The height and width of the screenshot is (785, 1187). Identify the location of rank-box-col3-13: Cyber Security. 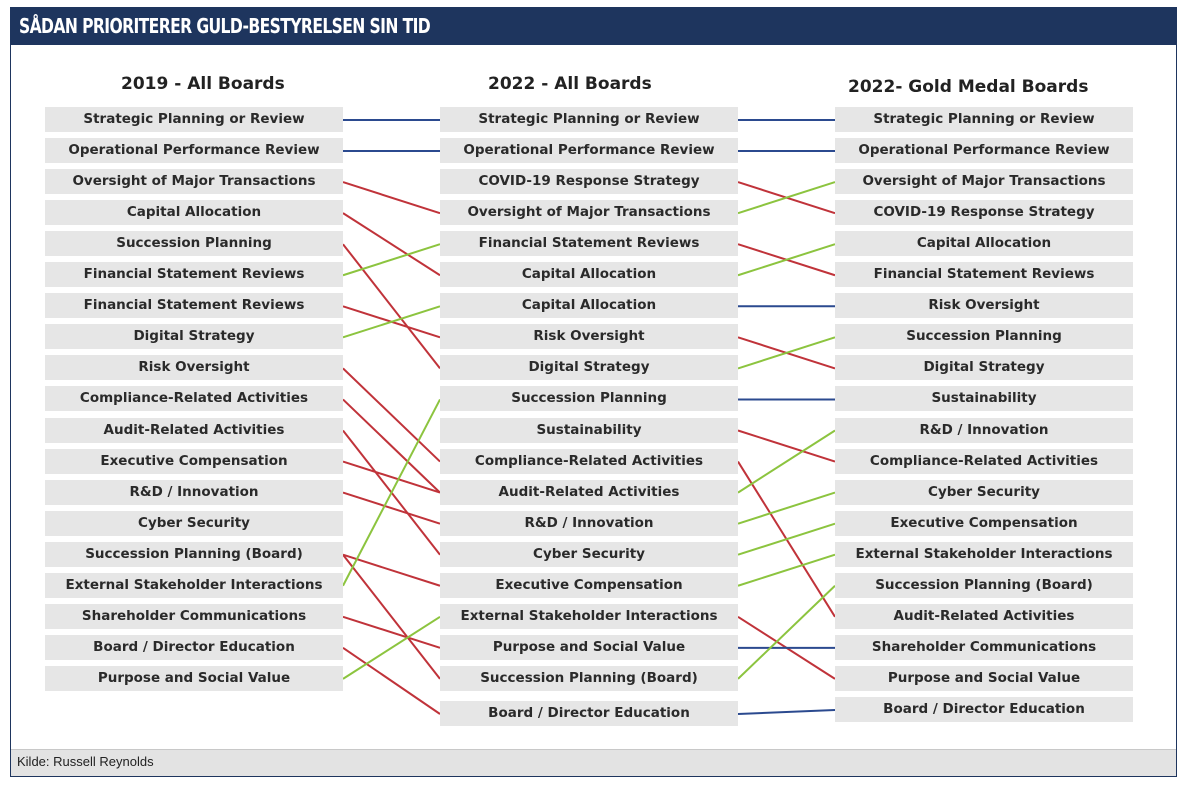
(984, 492).